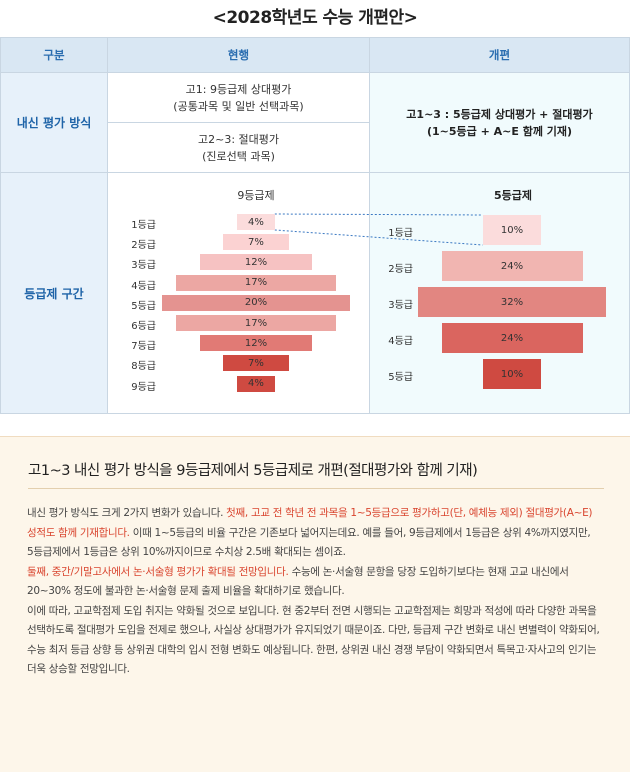  What do you see at coordinates (238, 106) in the screenshot?
I see `current-grade1-line2: (공통과목 및 일반 선택과목)` at bounding box center [238, 106].